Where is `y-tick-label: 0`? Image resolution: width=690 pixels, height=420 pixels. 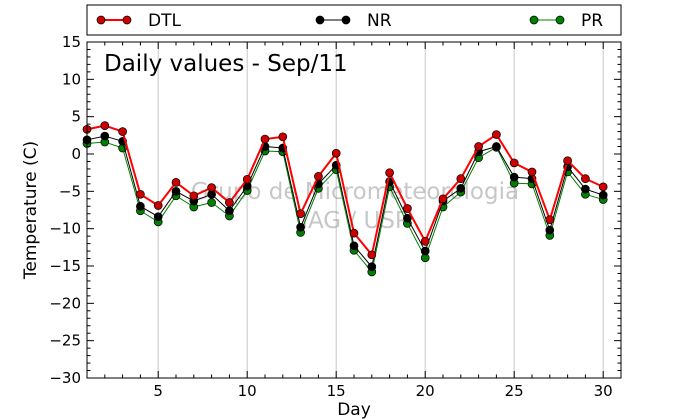 y-tick-label: 0 is located at coordinates (76, 154).